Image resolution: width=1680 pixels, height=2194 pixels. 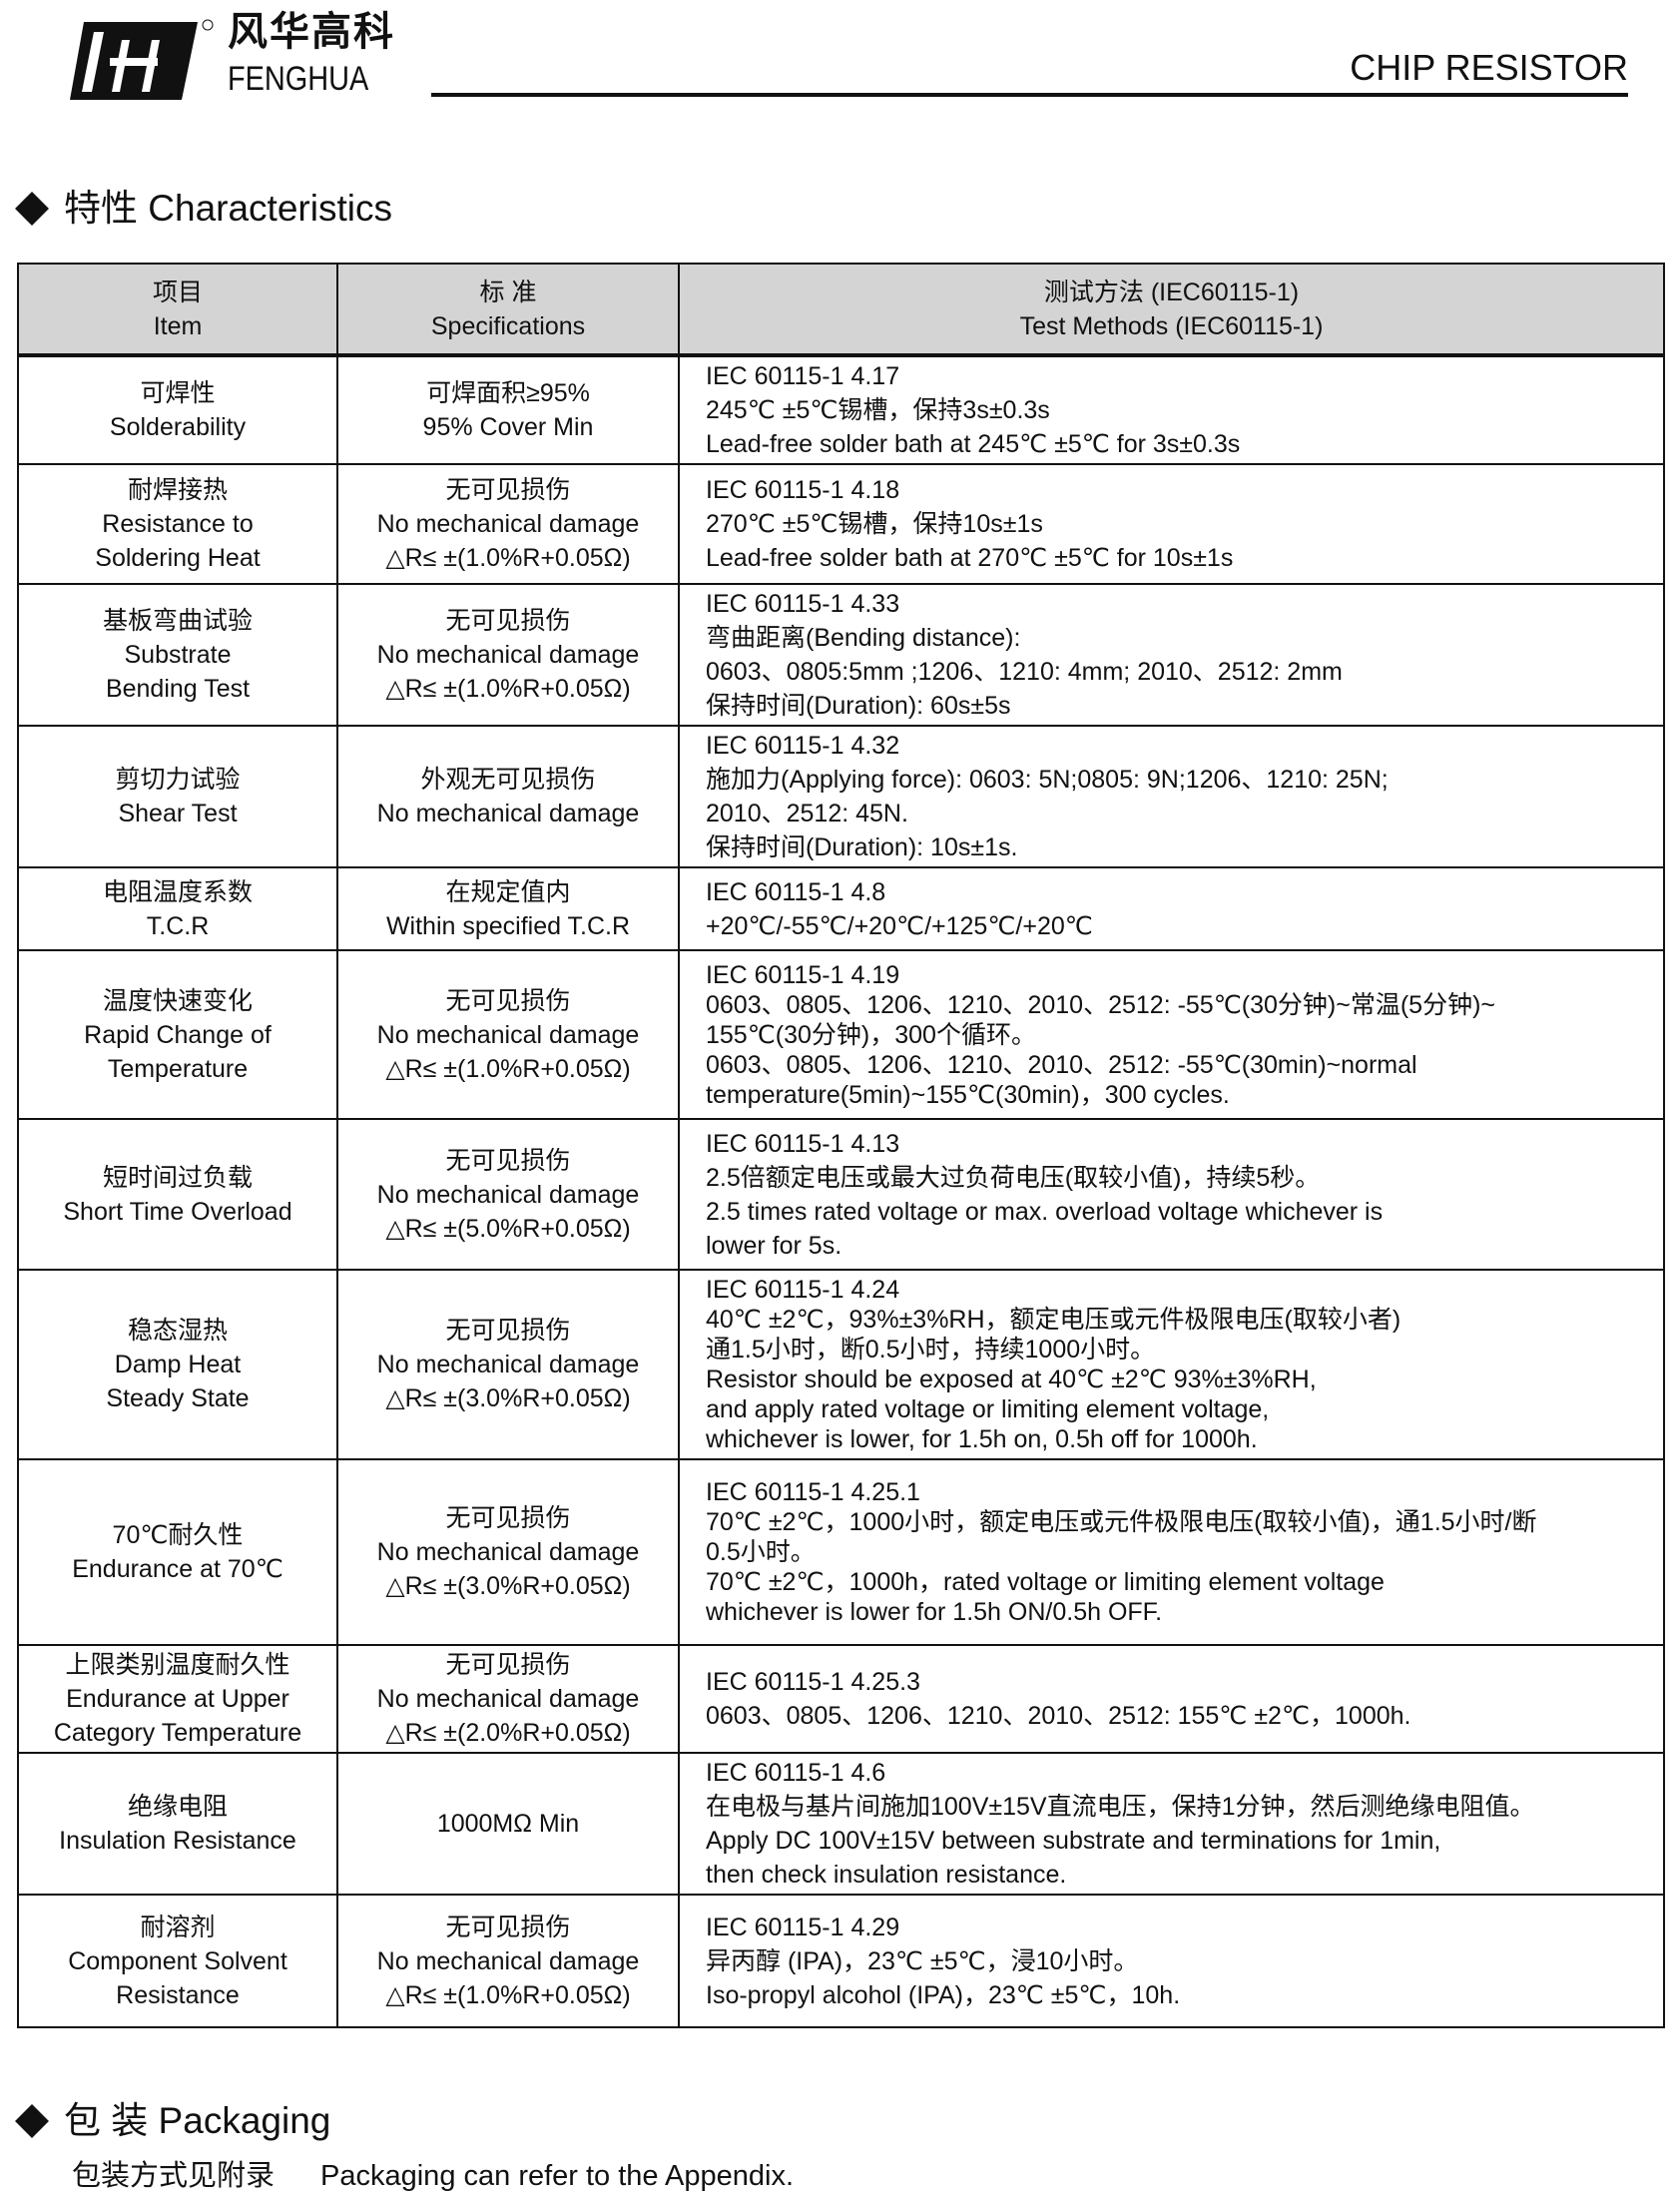 What do you see at coordinates (178, 393) in the screenshot?
I see `item-line: 可焊性` at bounding box center [178, 393].